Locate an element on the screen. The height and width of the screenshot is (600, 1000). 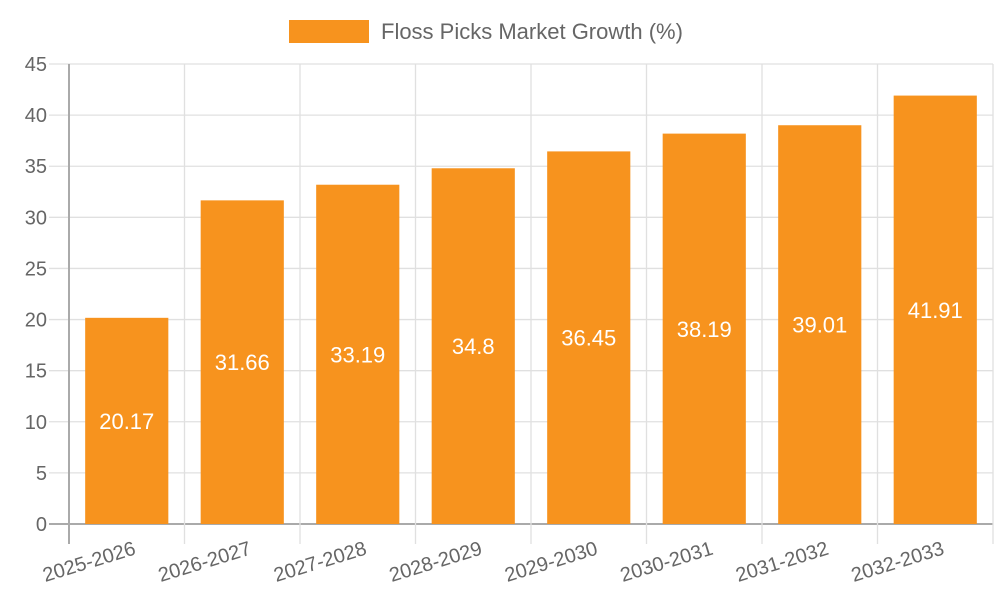
legend: Floss Picks Market Growth (%) is located at coordinates (486, 31).